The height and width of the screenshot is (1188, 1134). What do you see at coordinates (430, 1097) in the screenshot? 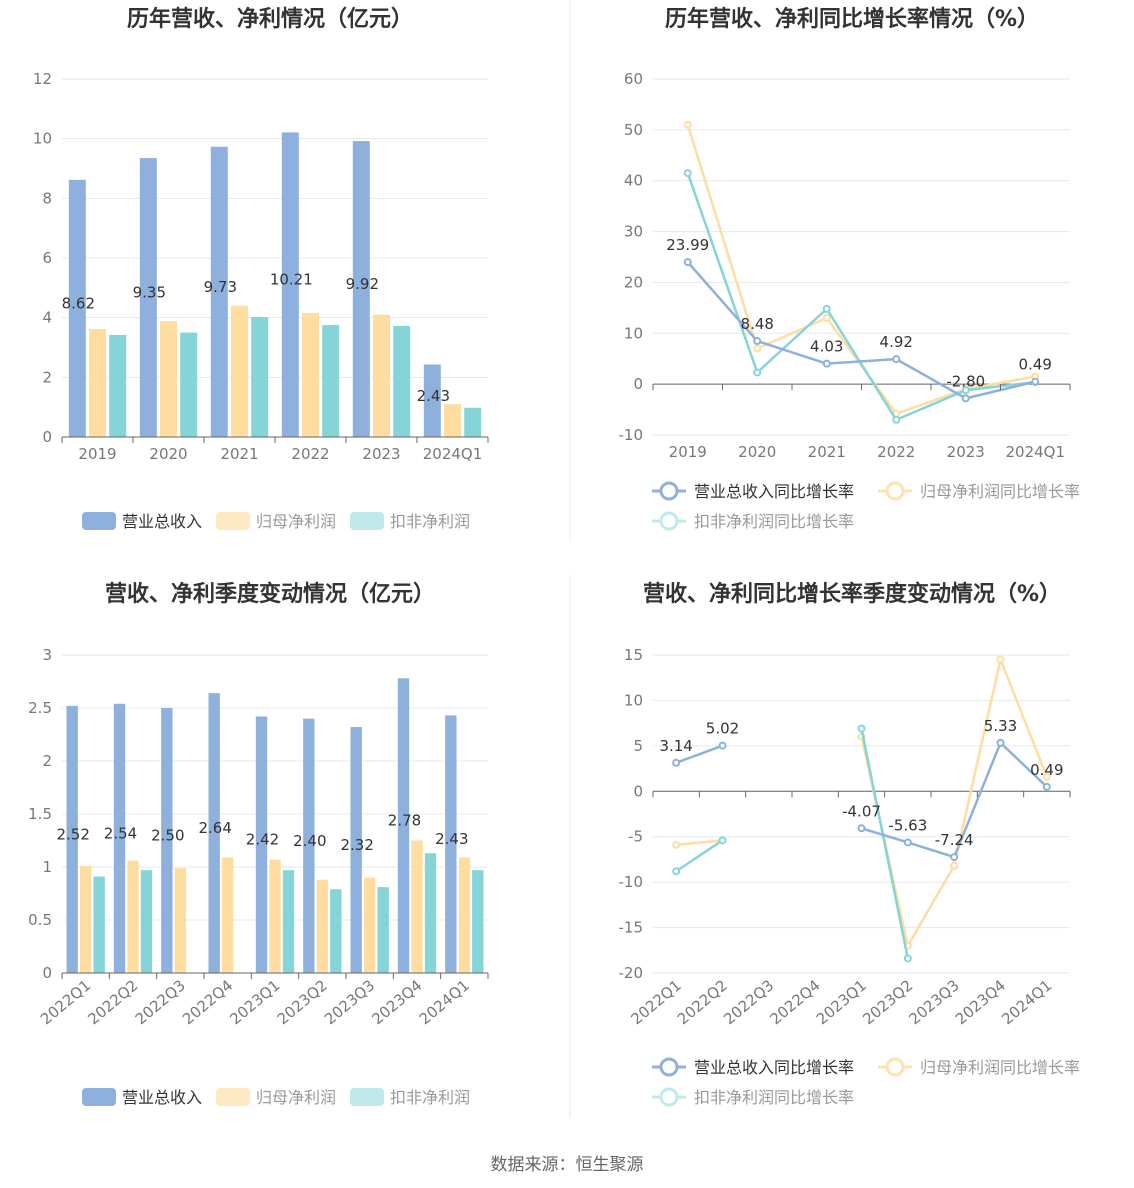
I see `legend-label: 扣非净利润` at bounding box center [430, 1097].